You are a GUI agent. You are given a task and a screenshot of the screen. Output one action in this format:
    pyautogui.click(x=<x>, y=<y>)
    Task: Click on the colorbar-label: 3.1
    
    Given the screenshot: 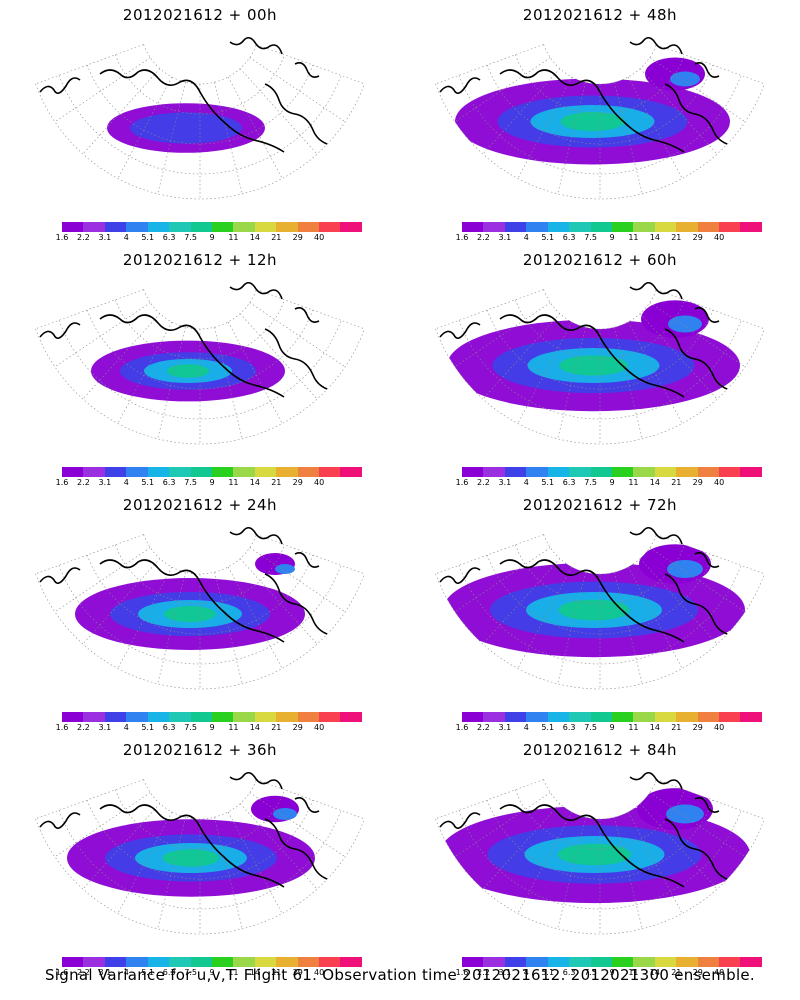 What is the action you would take?
    pyautogui.click(x=505, y=972)
    